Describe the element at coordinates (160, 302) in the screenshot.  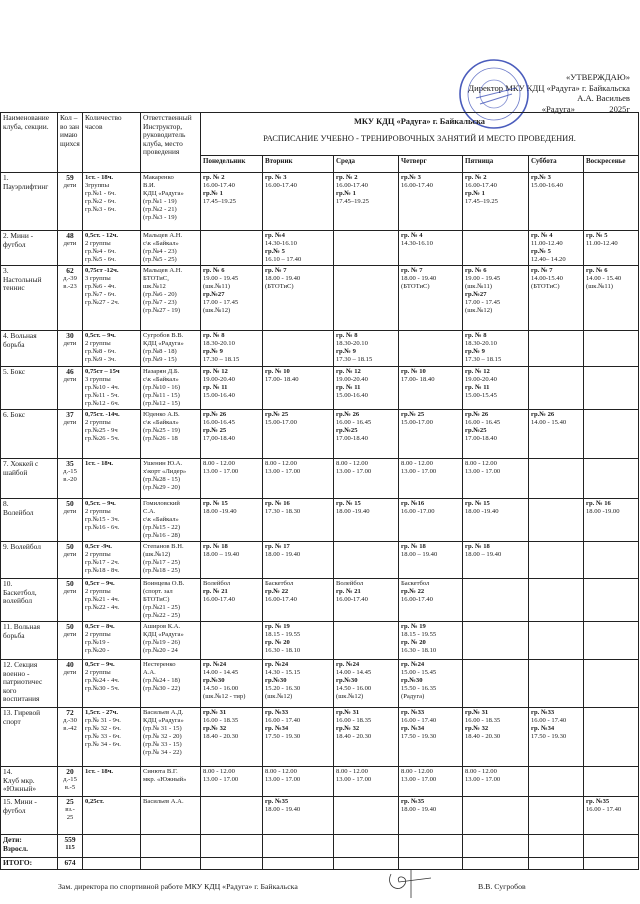
I see `cell-line: (гр.№7 - 23)` at that location.